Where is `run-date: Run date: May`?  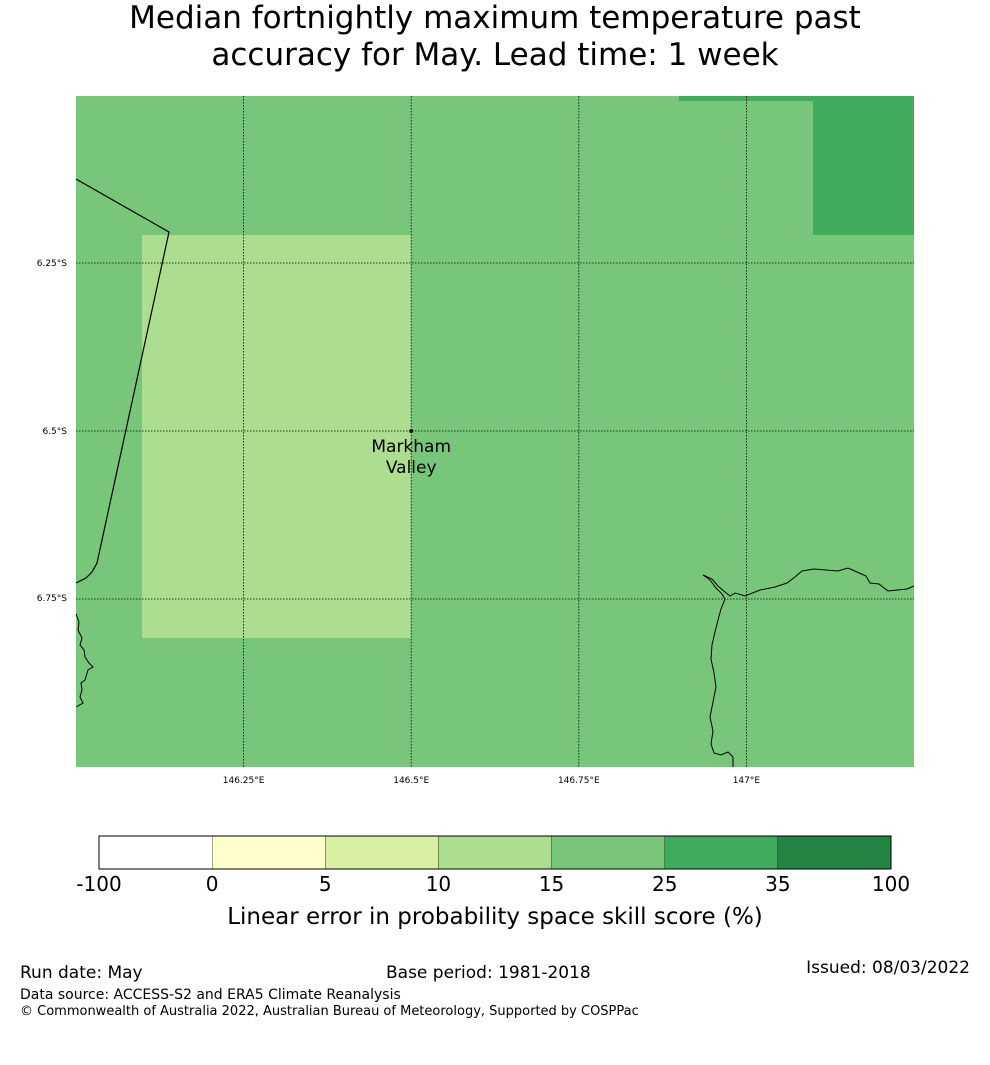 run-date: Run date: May is located at coordinates (81, 973).